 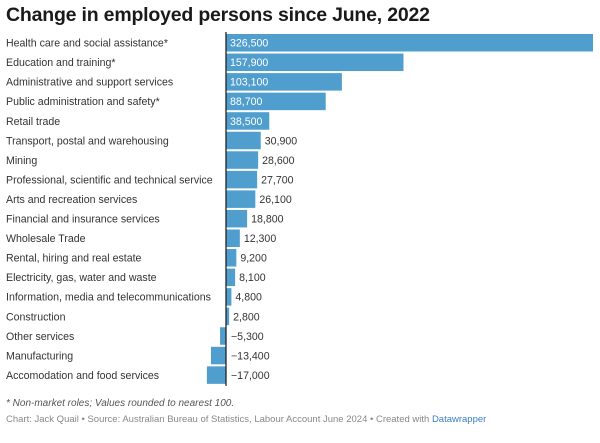 I want to click on value-label: −5,300, so click(x=247, y=337).